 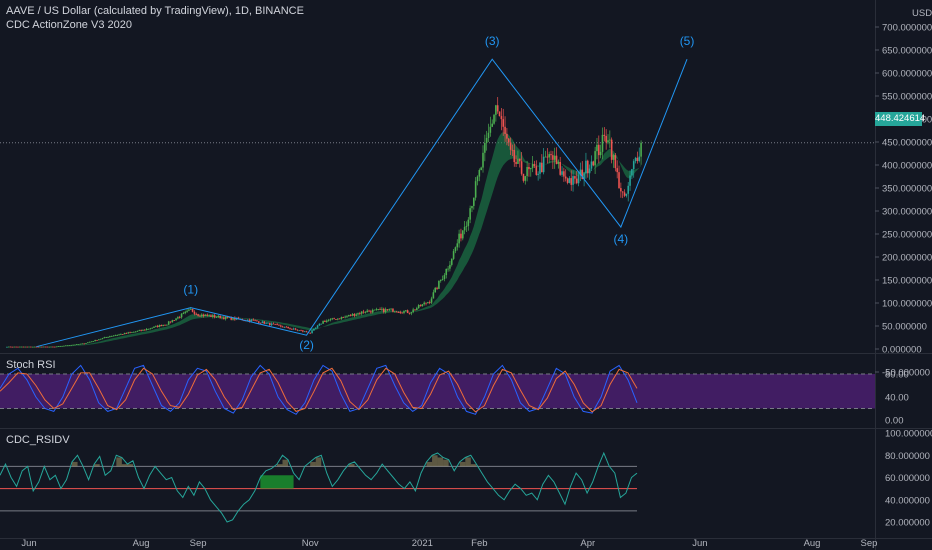 I want to click on time-tick-label: Apr, so click(x=587, y=543).